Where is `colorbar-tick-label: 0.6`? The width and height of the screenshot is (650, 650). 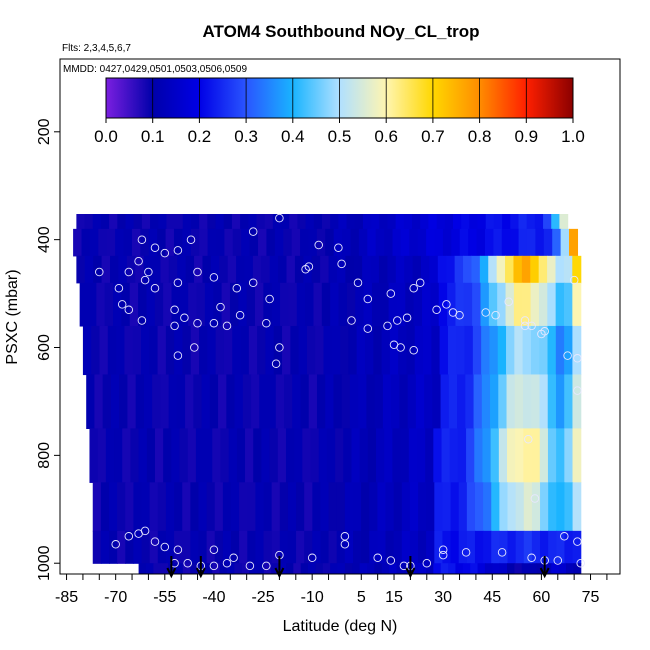 colorbar-tick-label: 0.6 is located at coordinates (386, 136).